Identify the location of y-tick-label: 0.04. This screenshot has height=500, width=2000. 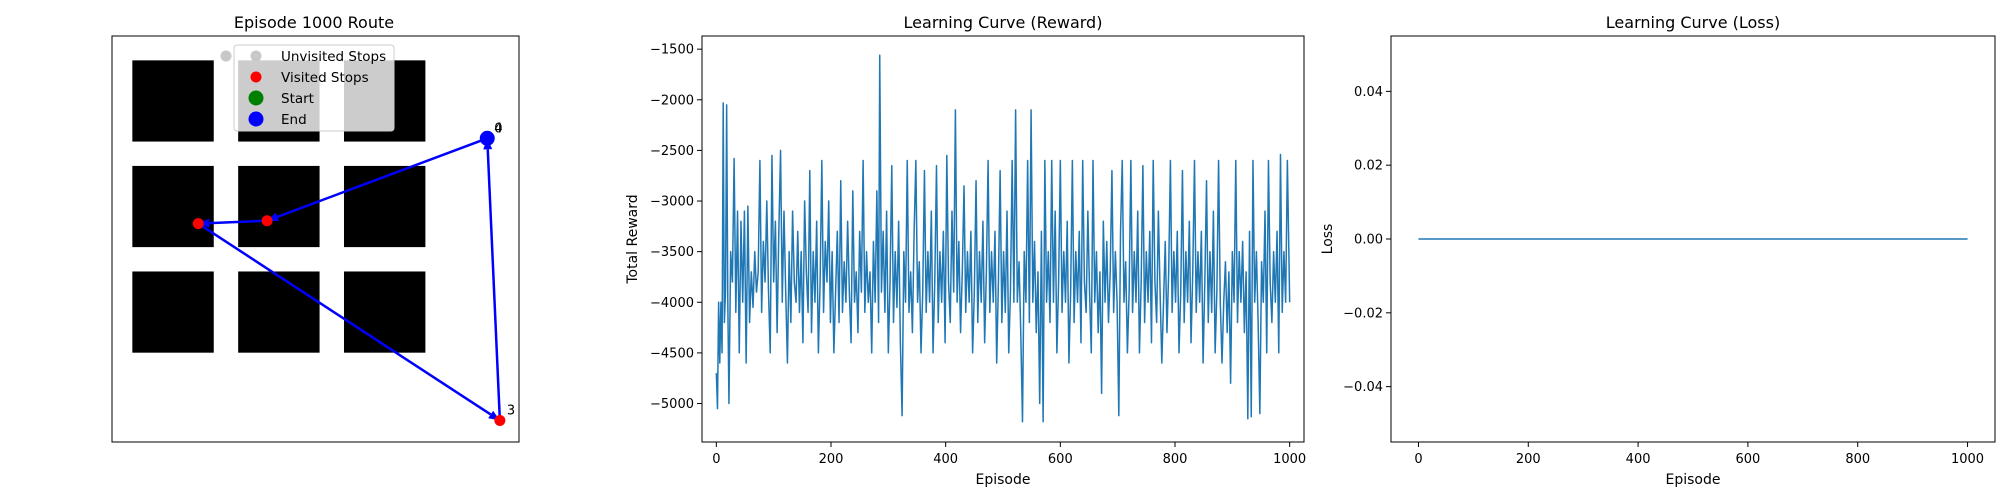
(1368, 92).